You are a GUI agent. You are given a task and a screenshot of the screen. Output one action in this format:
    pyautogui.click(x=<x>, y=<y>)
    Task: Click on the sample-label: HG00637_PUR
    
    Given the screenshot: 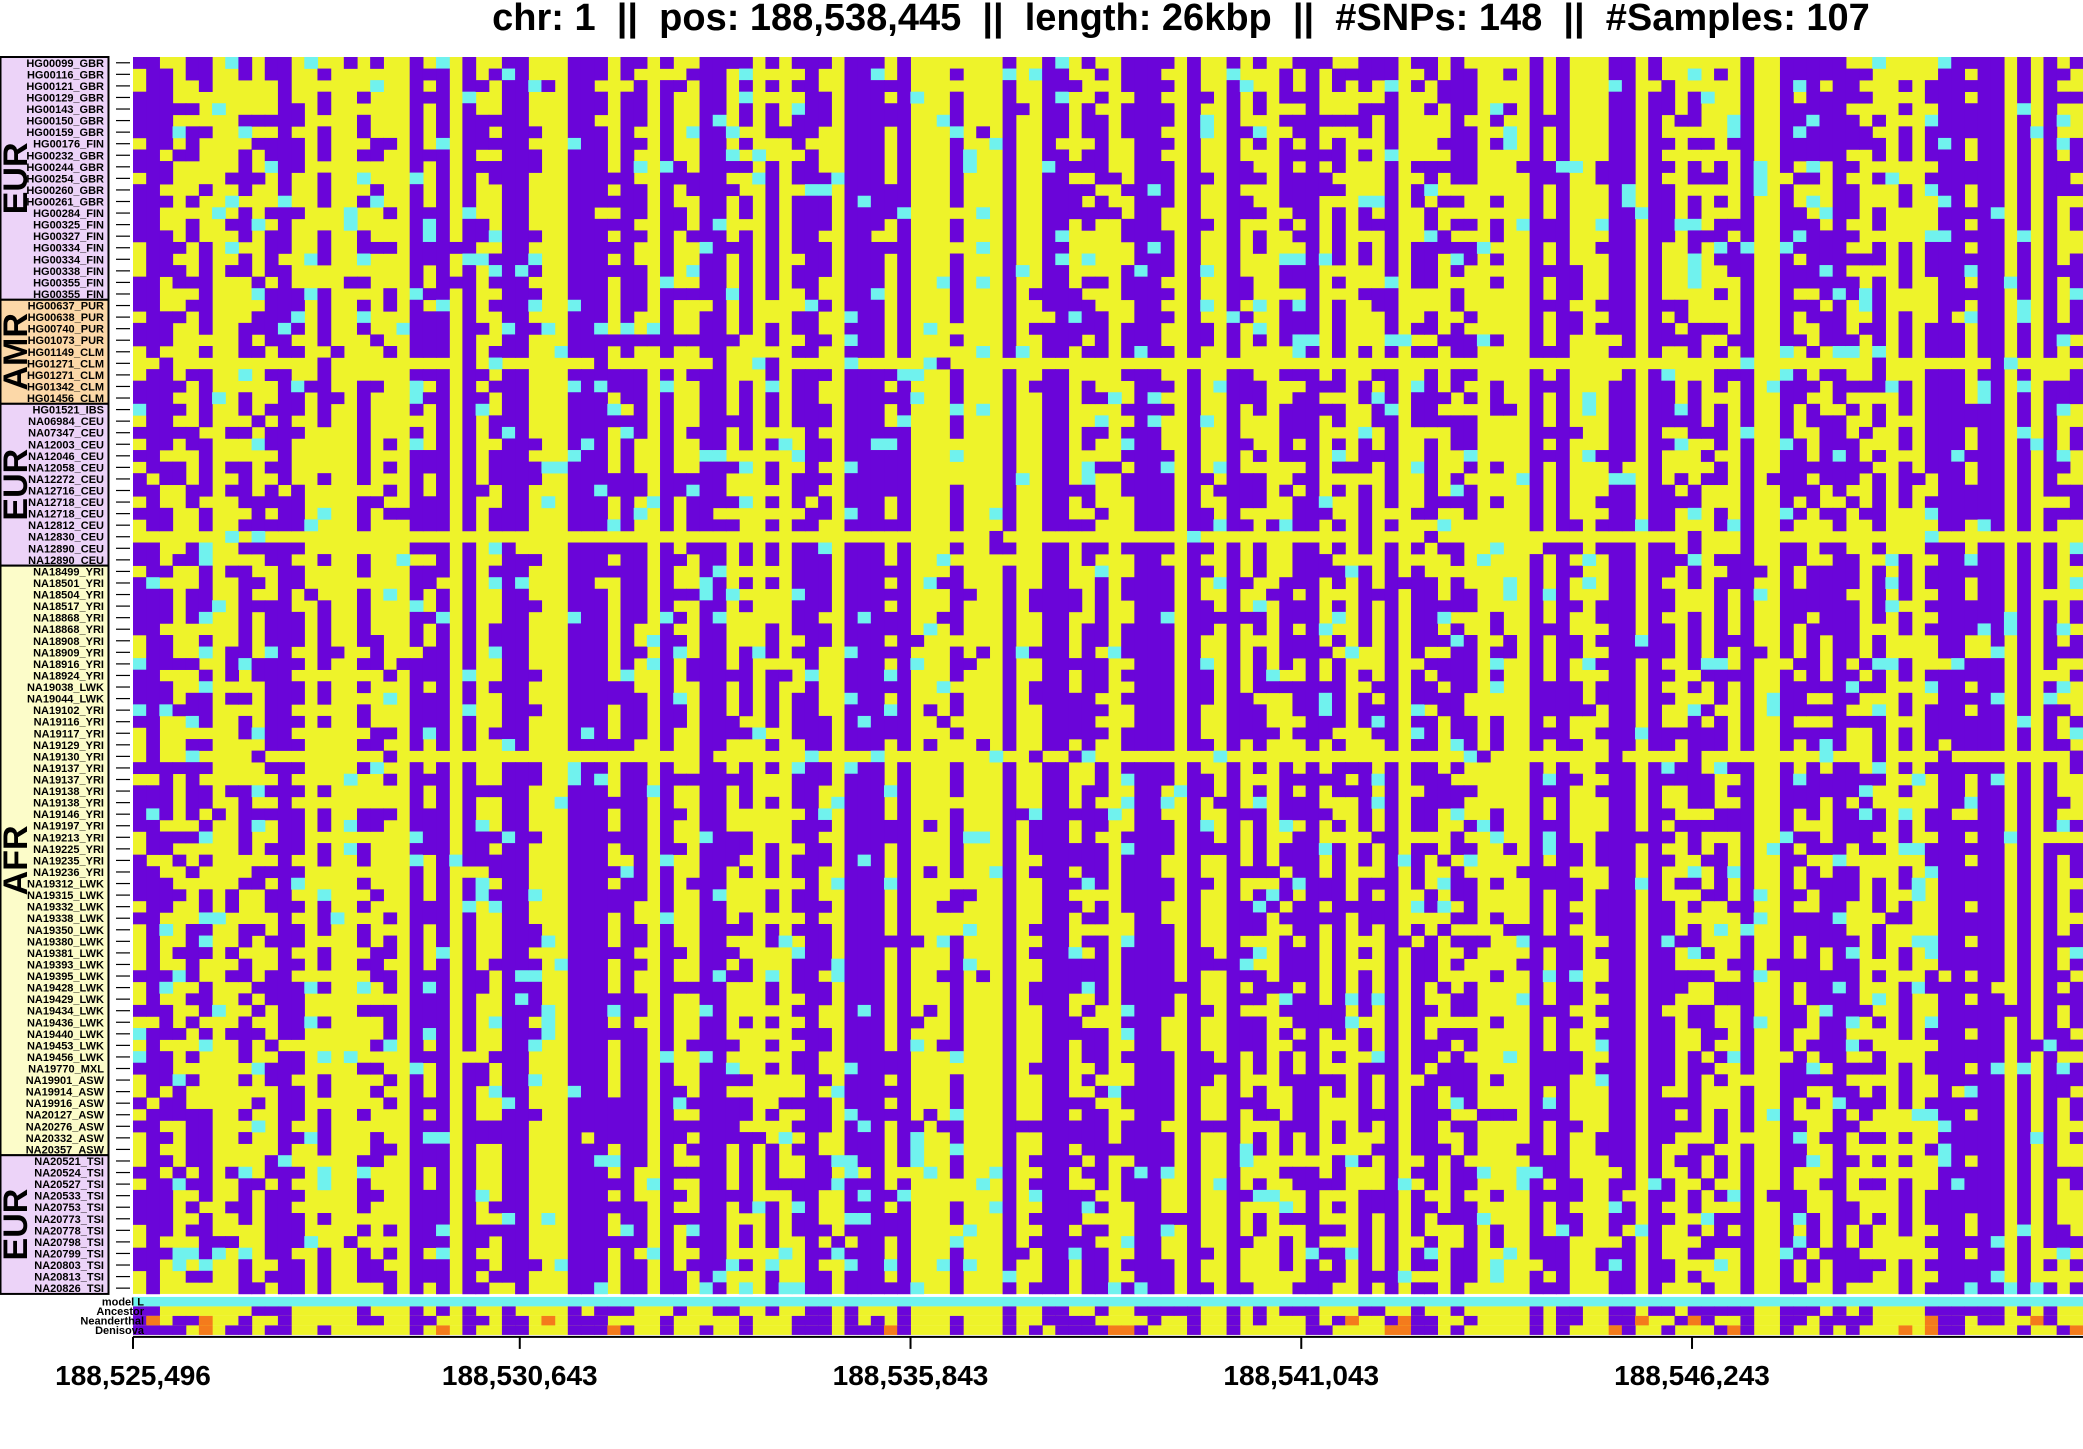 What is the action you would take?
    pyautogui.click(x=66, y=307)
    